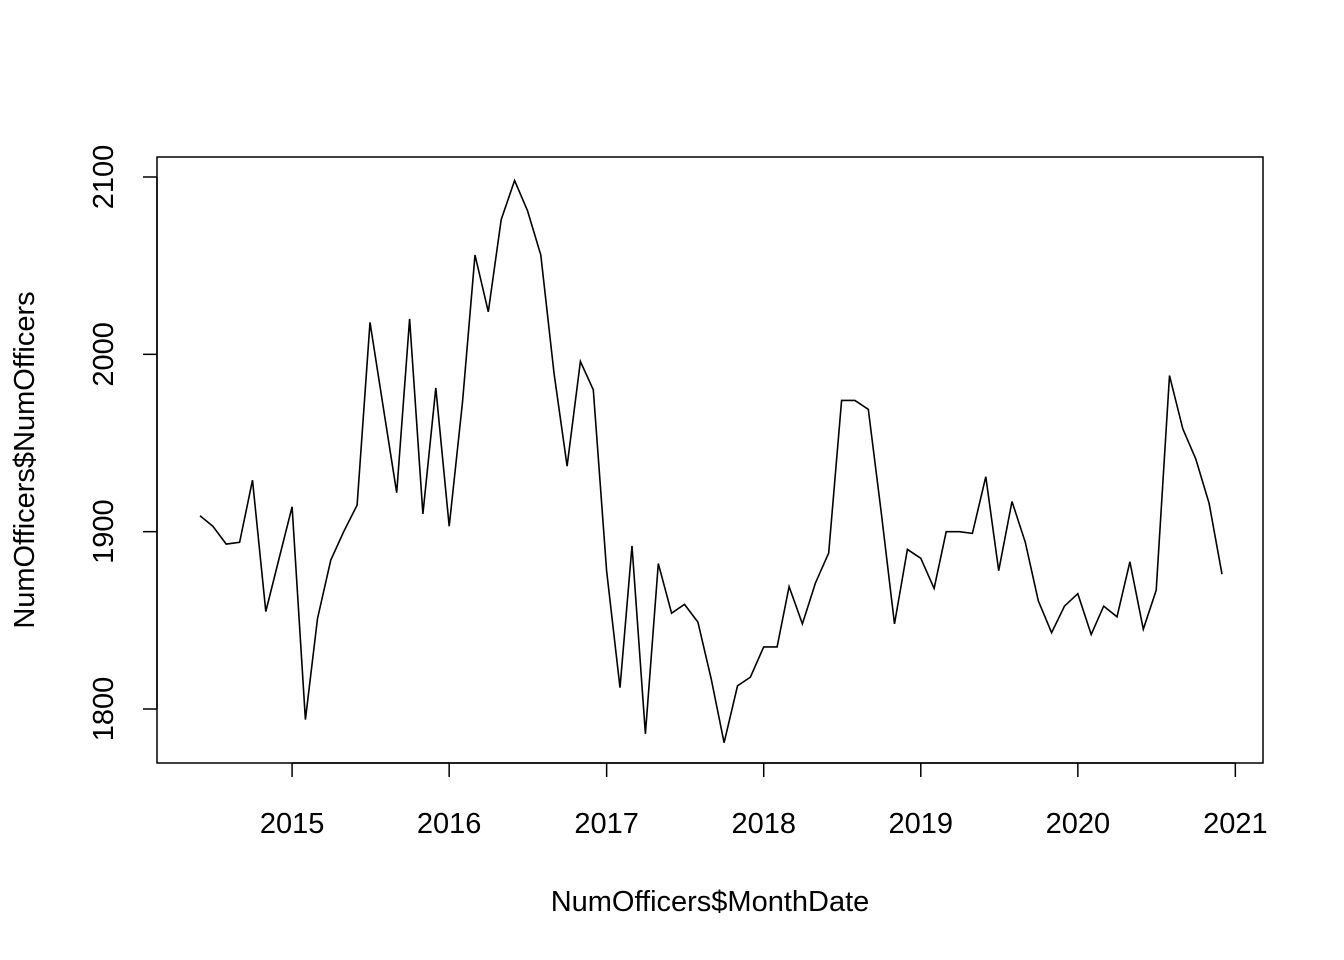 This screenshot has width=1344, height=960. I want to click on y-axis: 1800 1900 2000 2100, so click(123, 443).